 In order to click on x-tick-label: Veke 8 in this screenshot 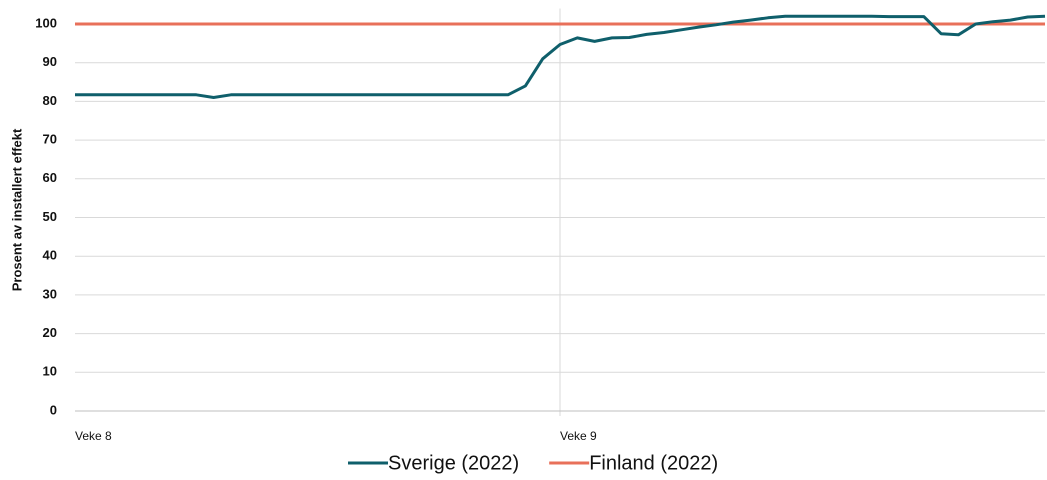, I will do `click(93, 436)`.